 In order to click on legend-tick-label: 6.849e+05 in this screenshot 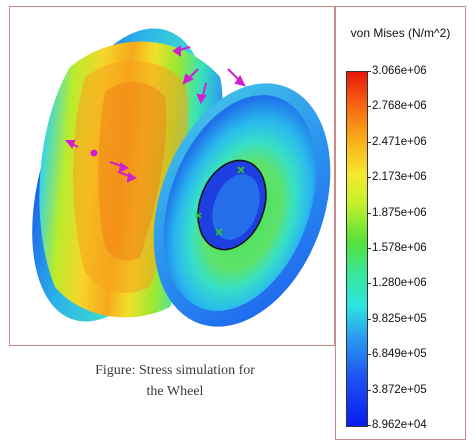, I will do `click(397, 354)`.